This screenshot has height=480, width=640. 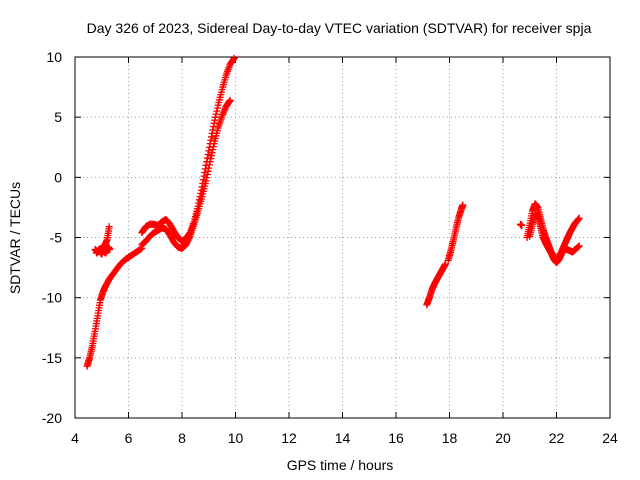 What do you see at coordinates (182, 438) in the screenshot?
I see `x-tick-label: 8` at bounding box center [182, 438].